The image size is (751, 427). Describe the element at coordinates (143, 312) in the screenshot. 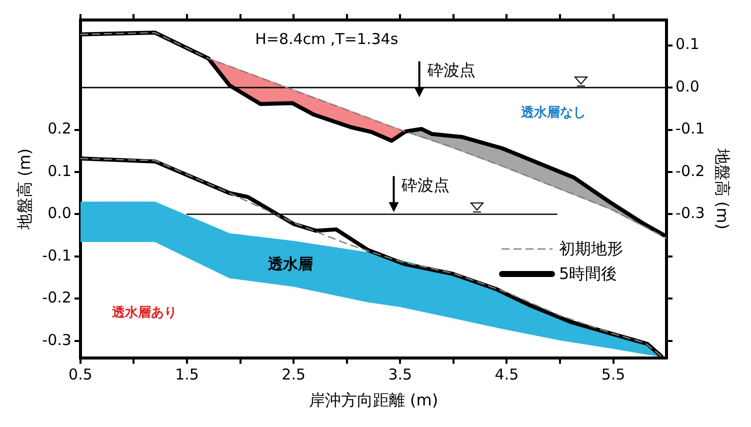

I see `annotation: 透水層あり` at that location.